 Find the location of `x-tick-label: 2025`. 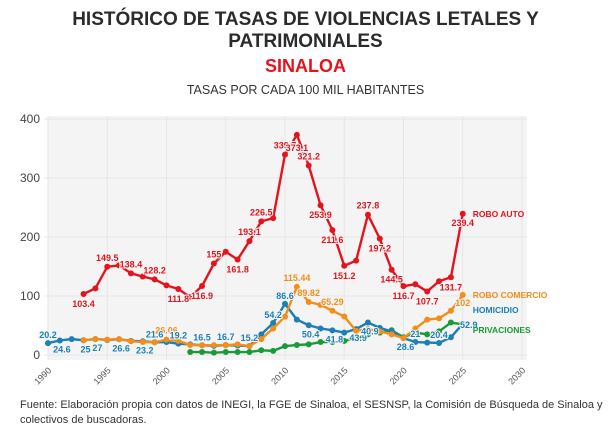

x-tick-label: 2025 is located at coordinates (457, 375).